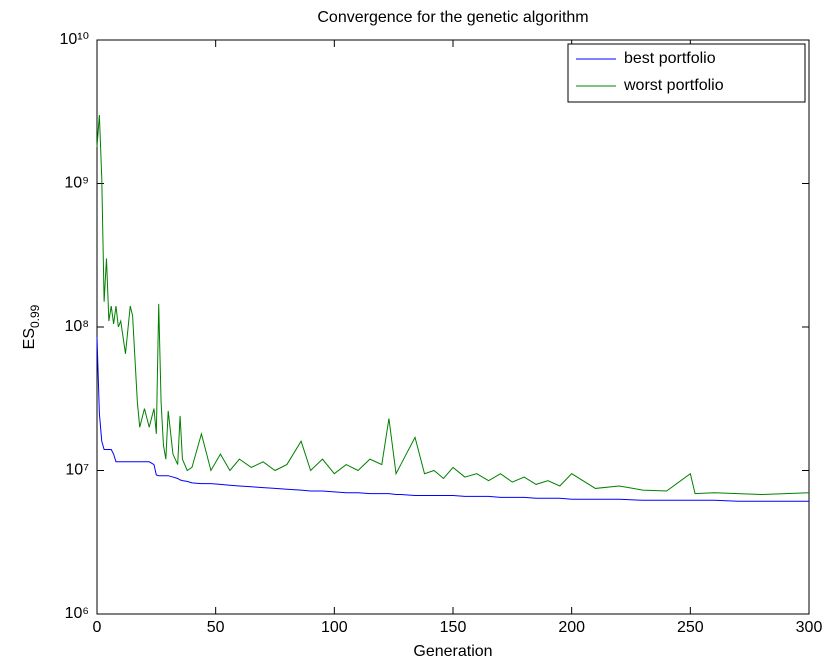 This screenshot has width=831, height=663. I want to click on x-tick-label: 300, so click(809, 627).